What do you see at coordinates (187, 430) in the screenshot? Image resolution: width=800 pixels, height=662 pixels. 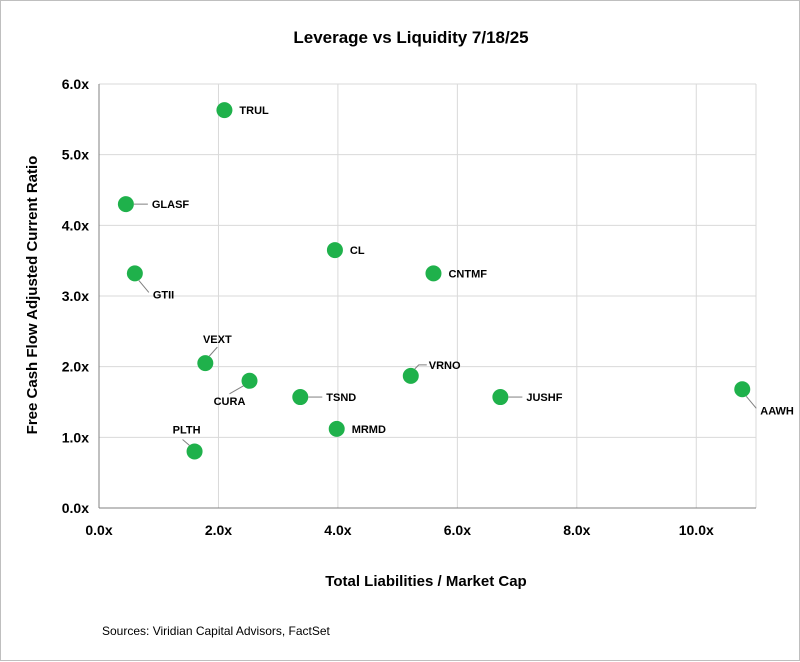 I see `point-label: PLTH` at bounding box center [187, 430].